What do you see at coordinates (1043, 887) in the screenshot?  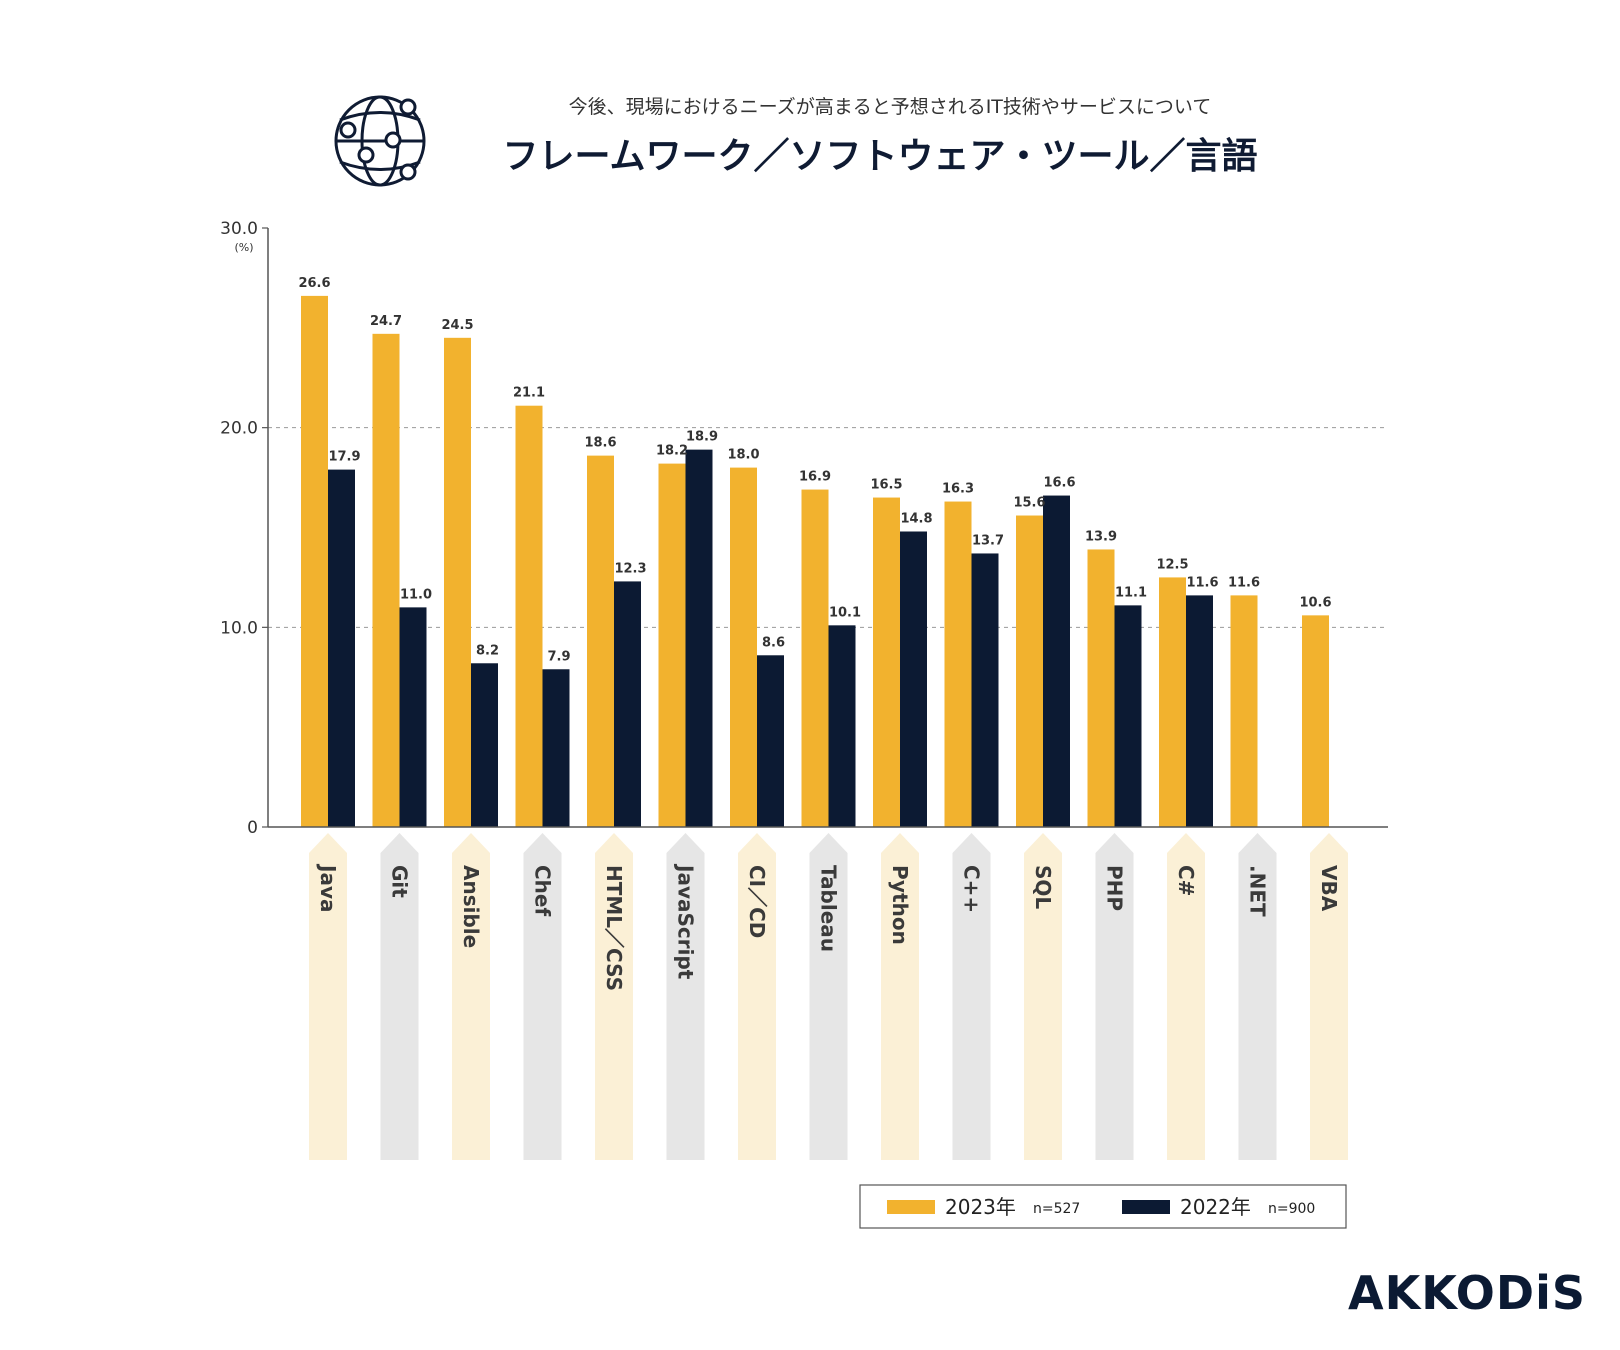 I see `category-label: SQL` at bounding box center [1043, 887].